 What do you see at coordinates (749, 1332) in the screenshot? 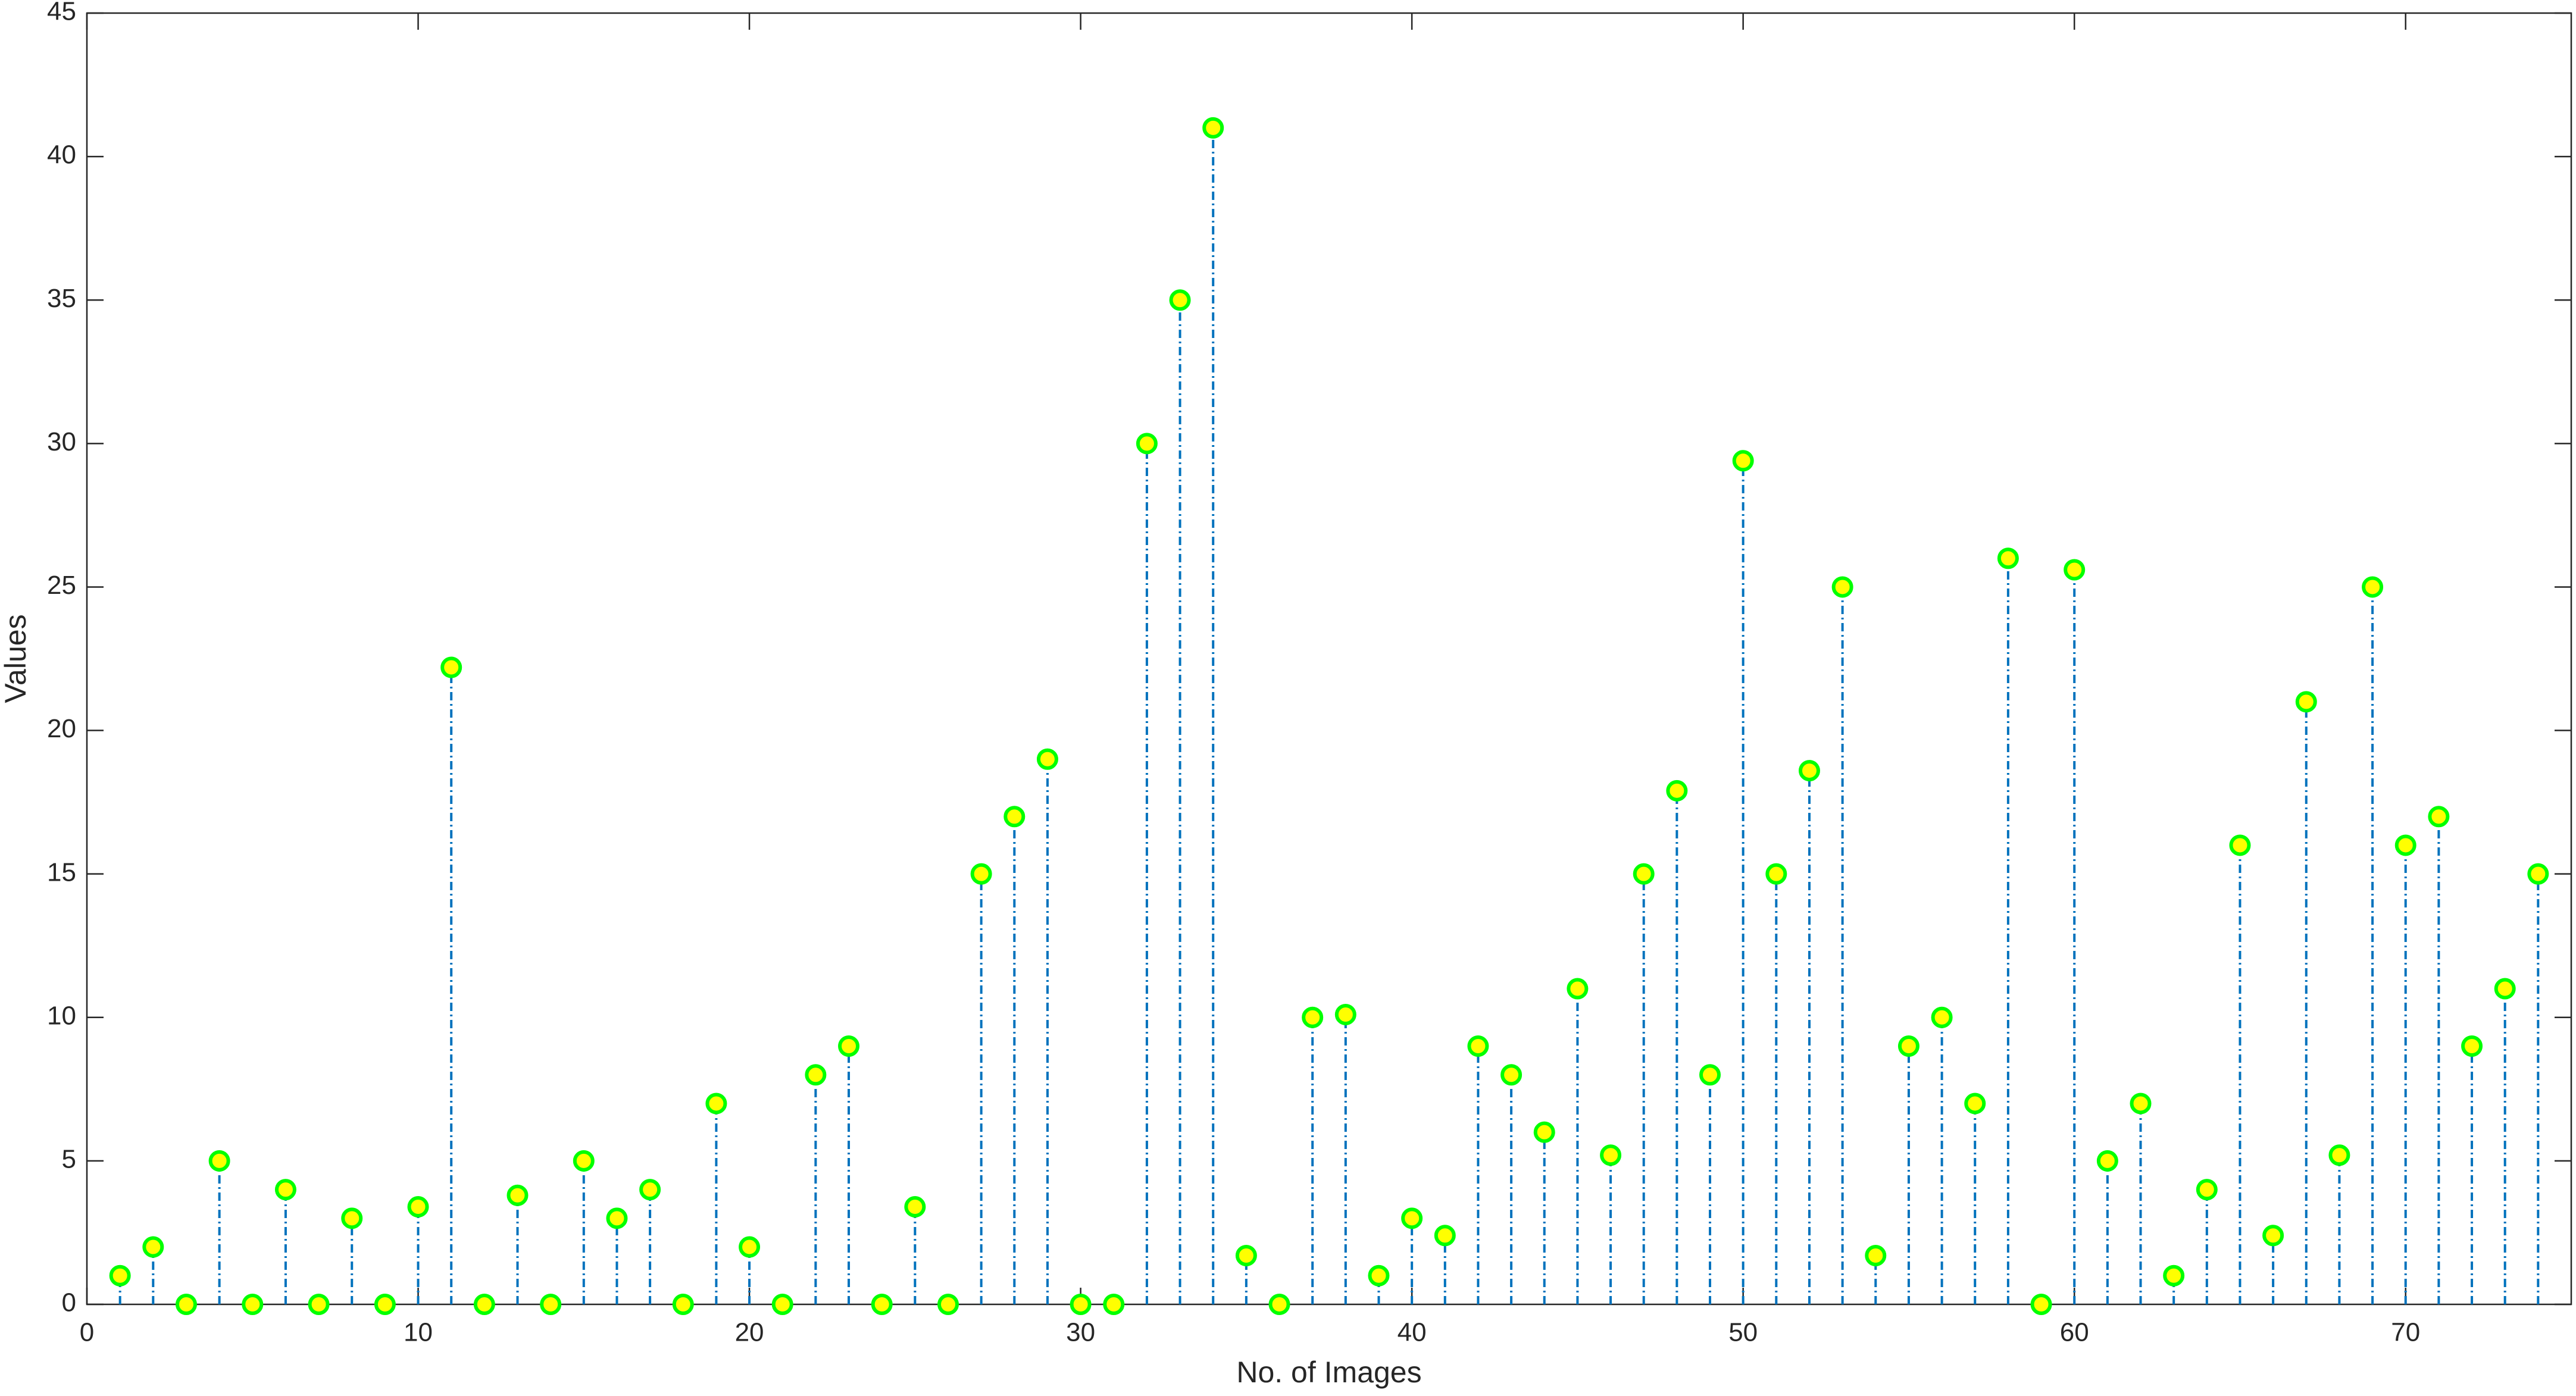
I see `x-tick-label: 20` at bounding box center [749, 1332].